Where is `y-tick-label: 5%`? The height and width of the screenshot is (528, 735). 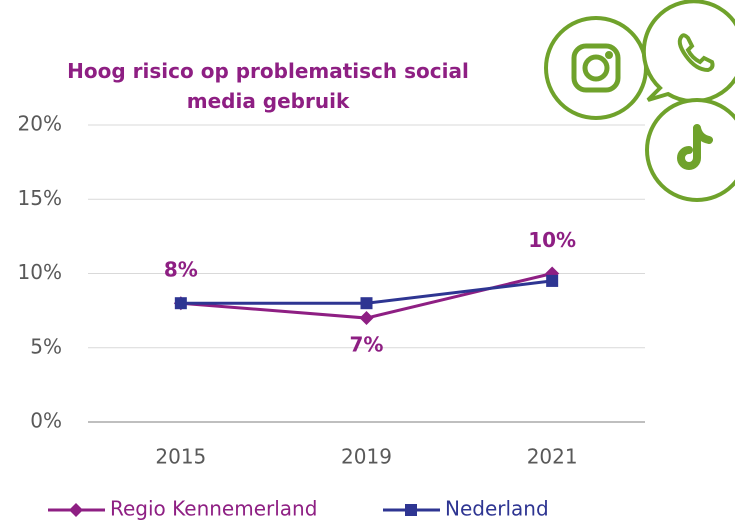
y-tick-label: 5% is located at coordinates (46, 346).